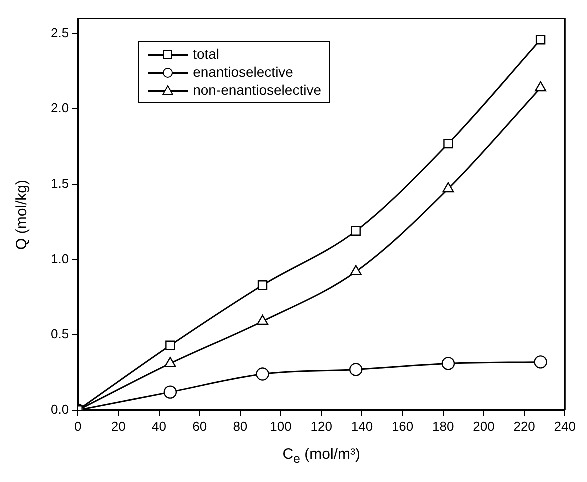 This screenshot has width=587, height=482. I want to click on x-tick-label: 180, so click(443, 426).